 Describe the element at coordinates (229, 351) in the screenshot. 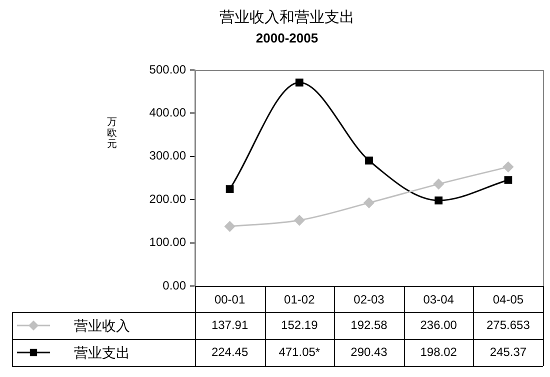

I see `data-label: 224.45` at that location.